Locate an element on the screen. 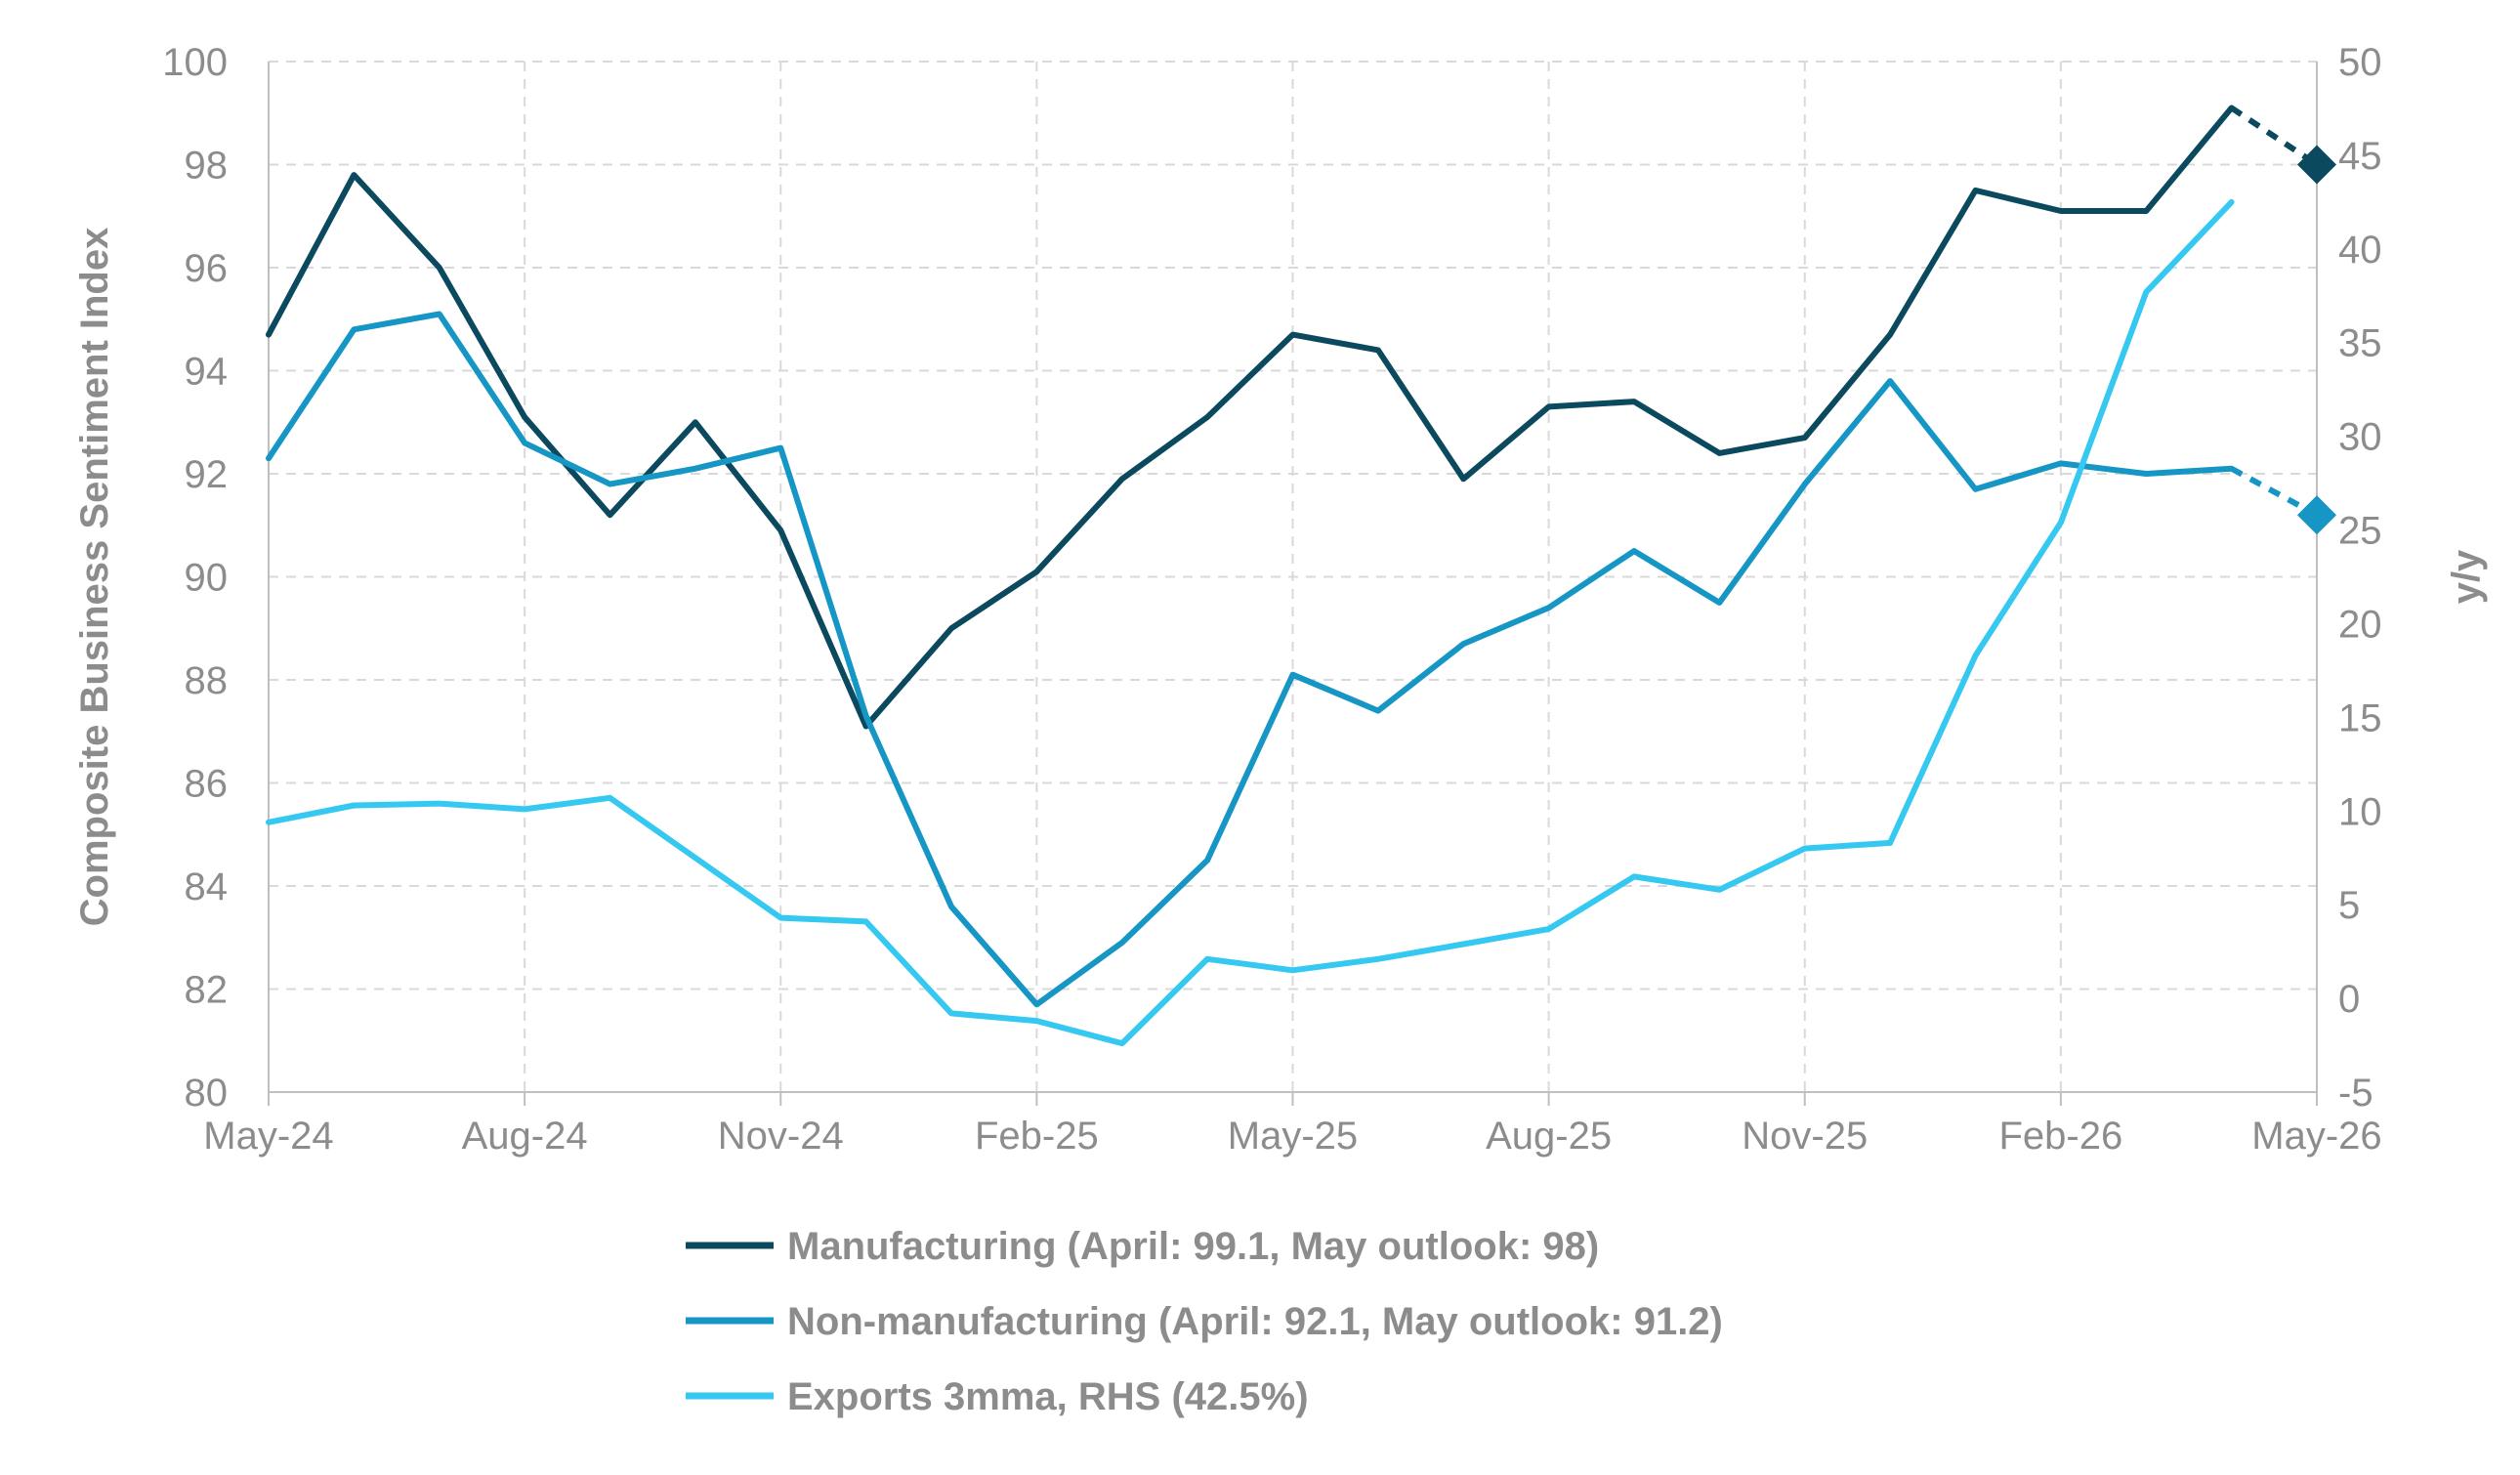 This screenshot has height=1475, width=2520. y-tick-left: 92 is located at coordinates (207, 475).